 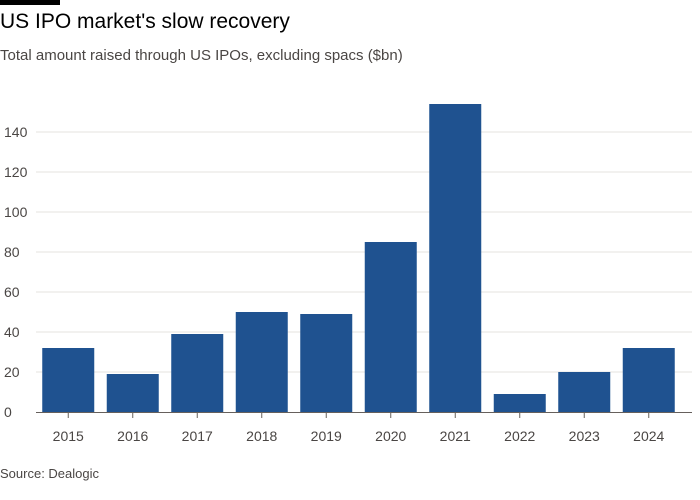 I want to click on bar-2024, so click(x=648, y=380).